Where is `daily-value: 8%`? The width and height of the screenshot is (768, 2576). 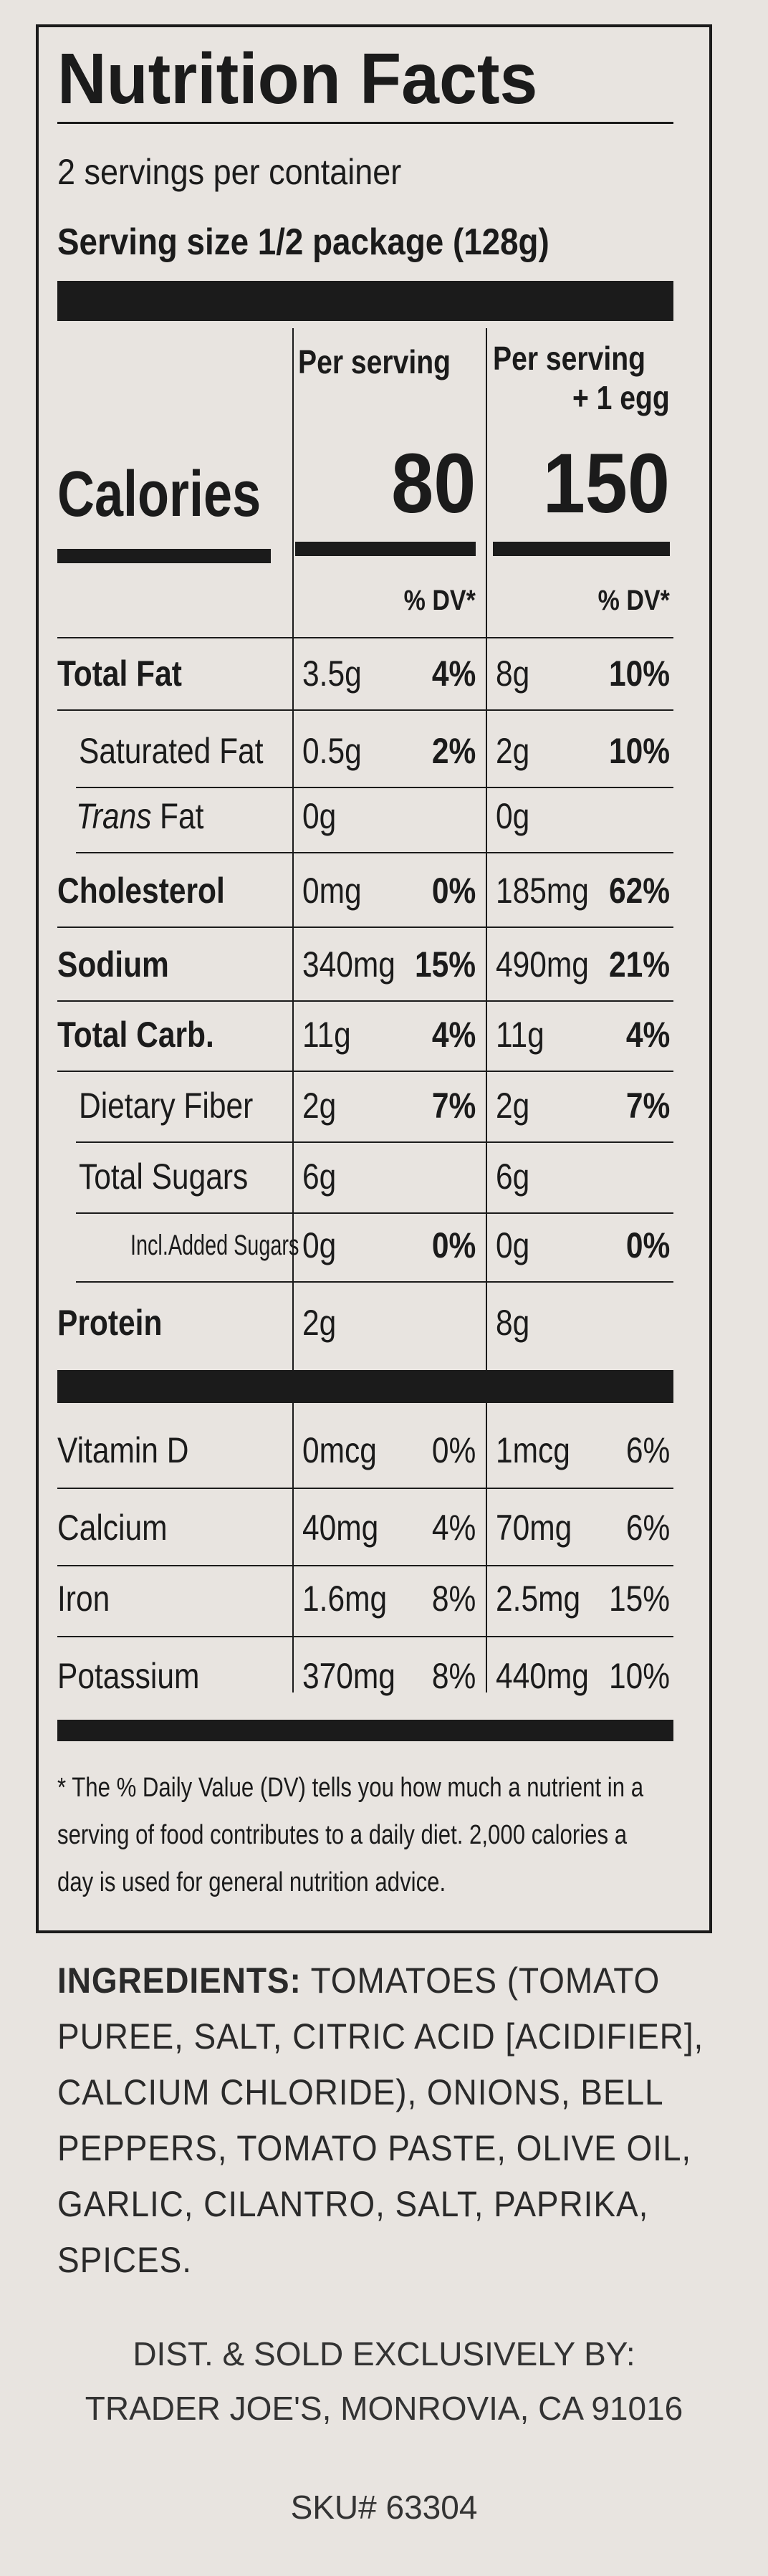 daily-value: 8% is located at coordinates (453, 1676).